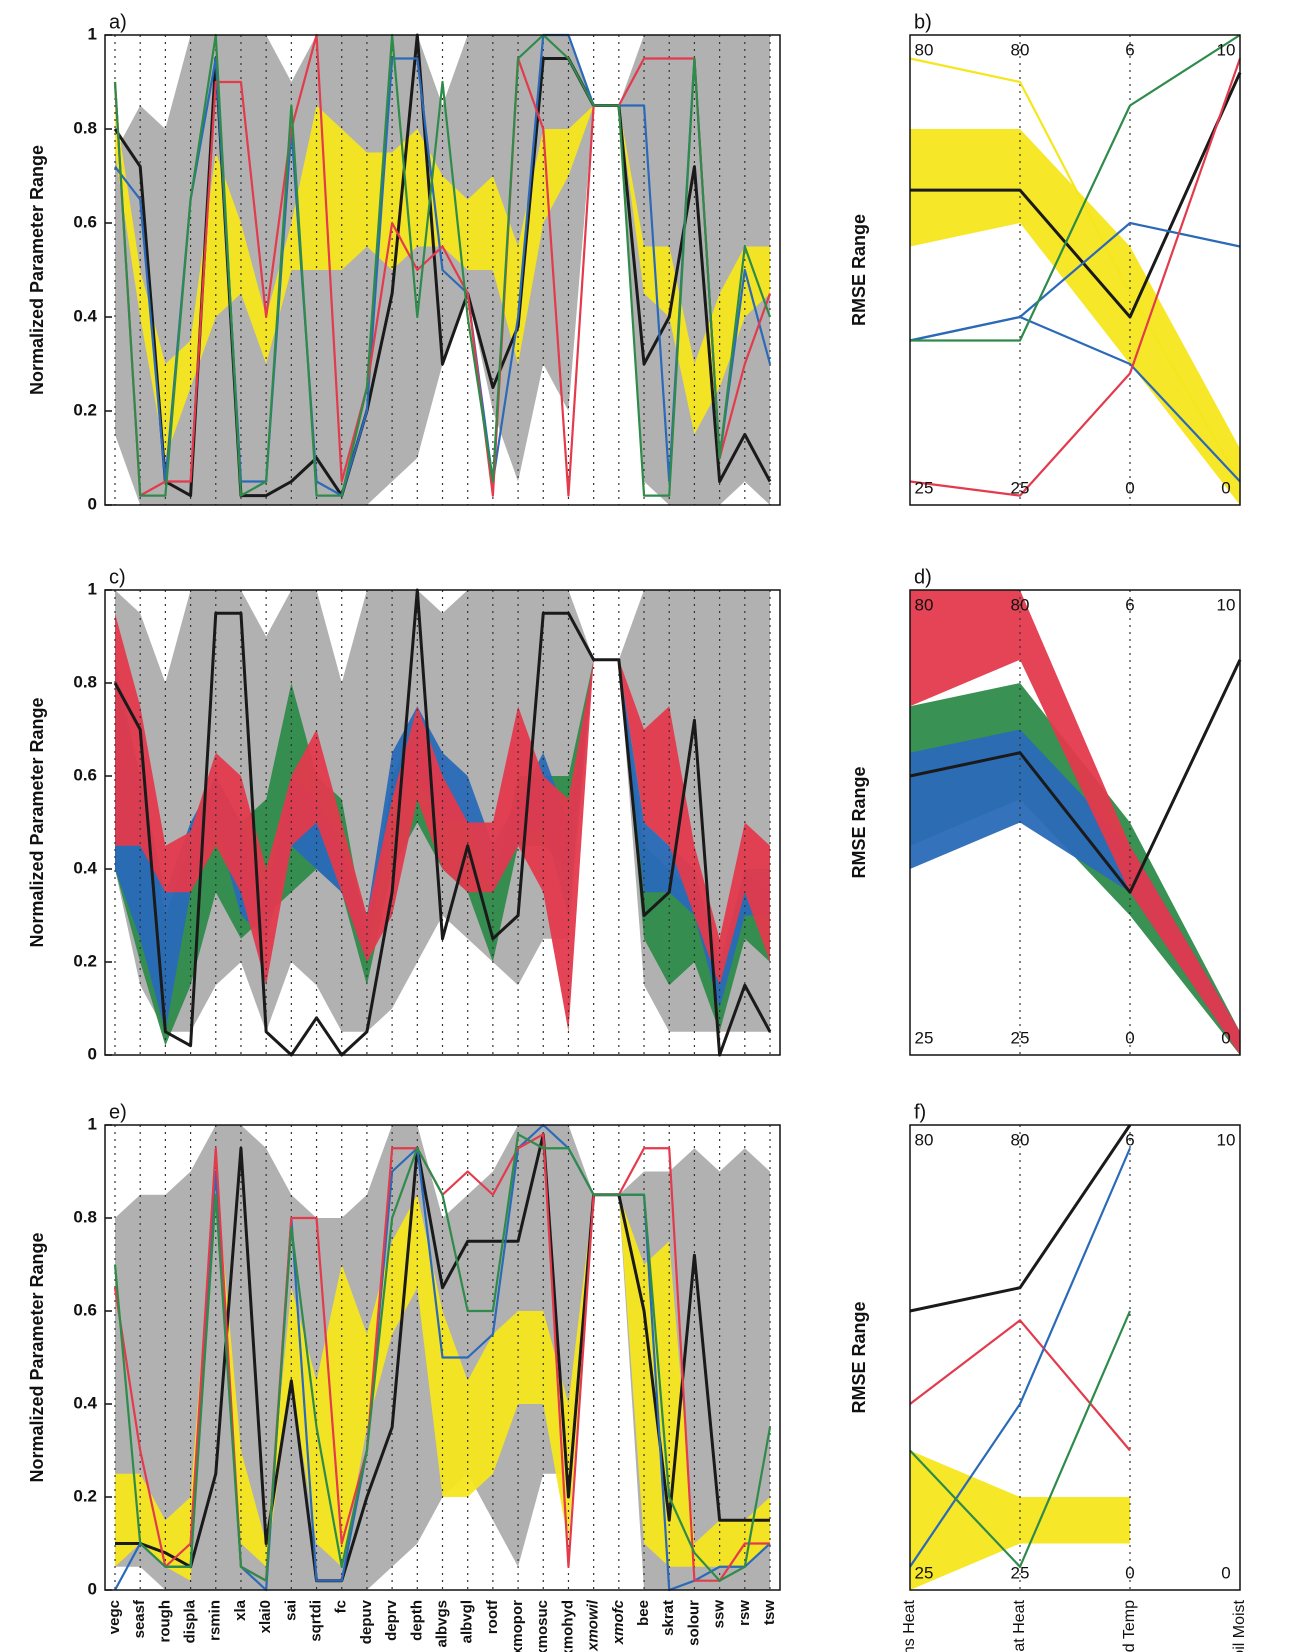 The image size is (1315, 1652). What do you see at coordinates (139, 1618) in the screenshot?
I see `x-tick-label: seasf` at bounding box center [139, 1618].